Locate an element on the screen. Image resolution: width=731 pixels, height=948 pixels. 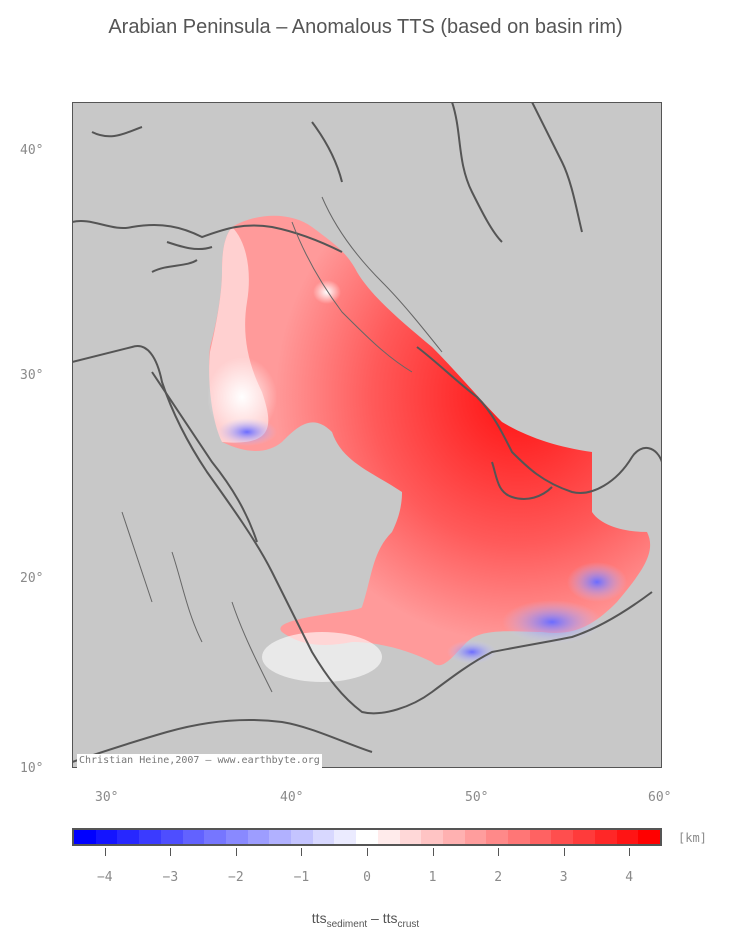
lat-label-10: 10° is located at coordinates (32, 768).